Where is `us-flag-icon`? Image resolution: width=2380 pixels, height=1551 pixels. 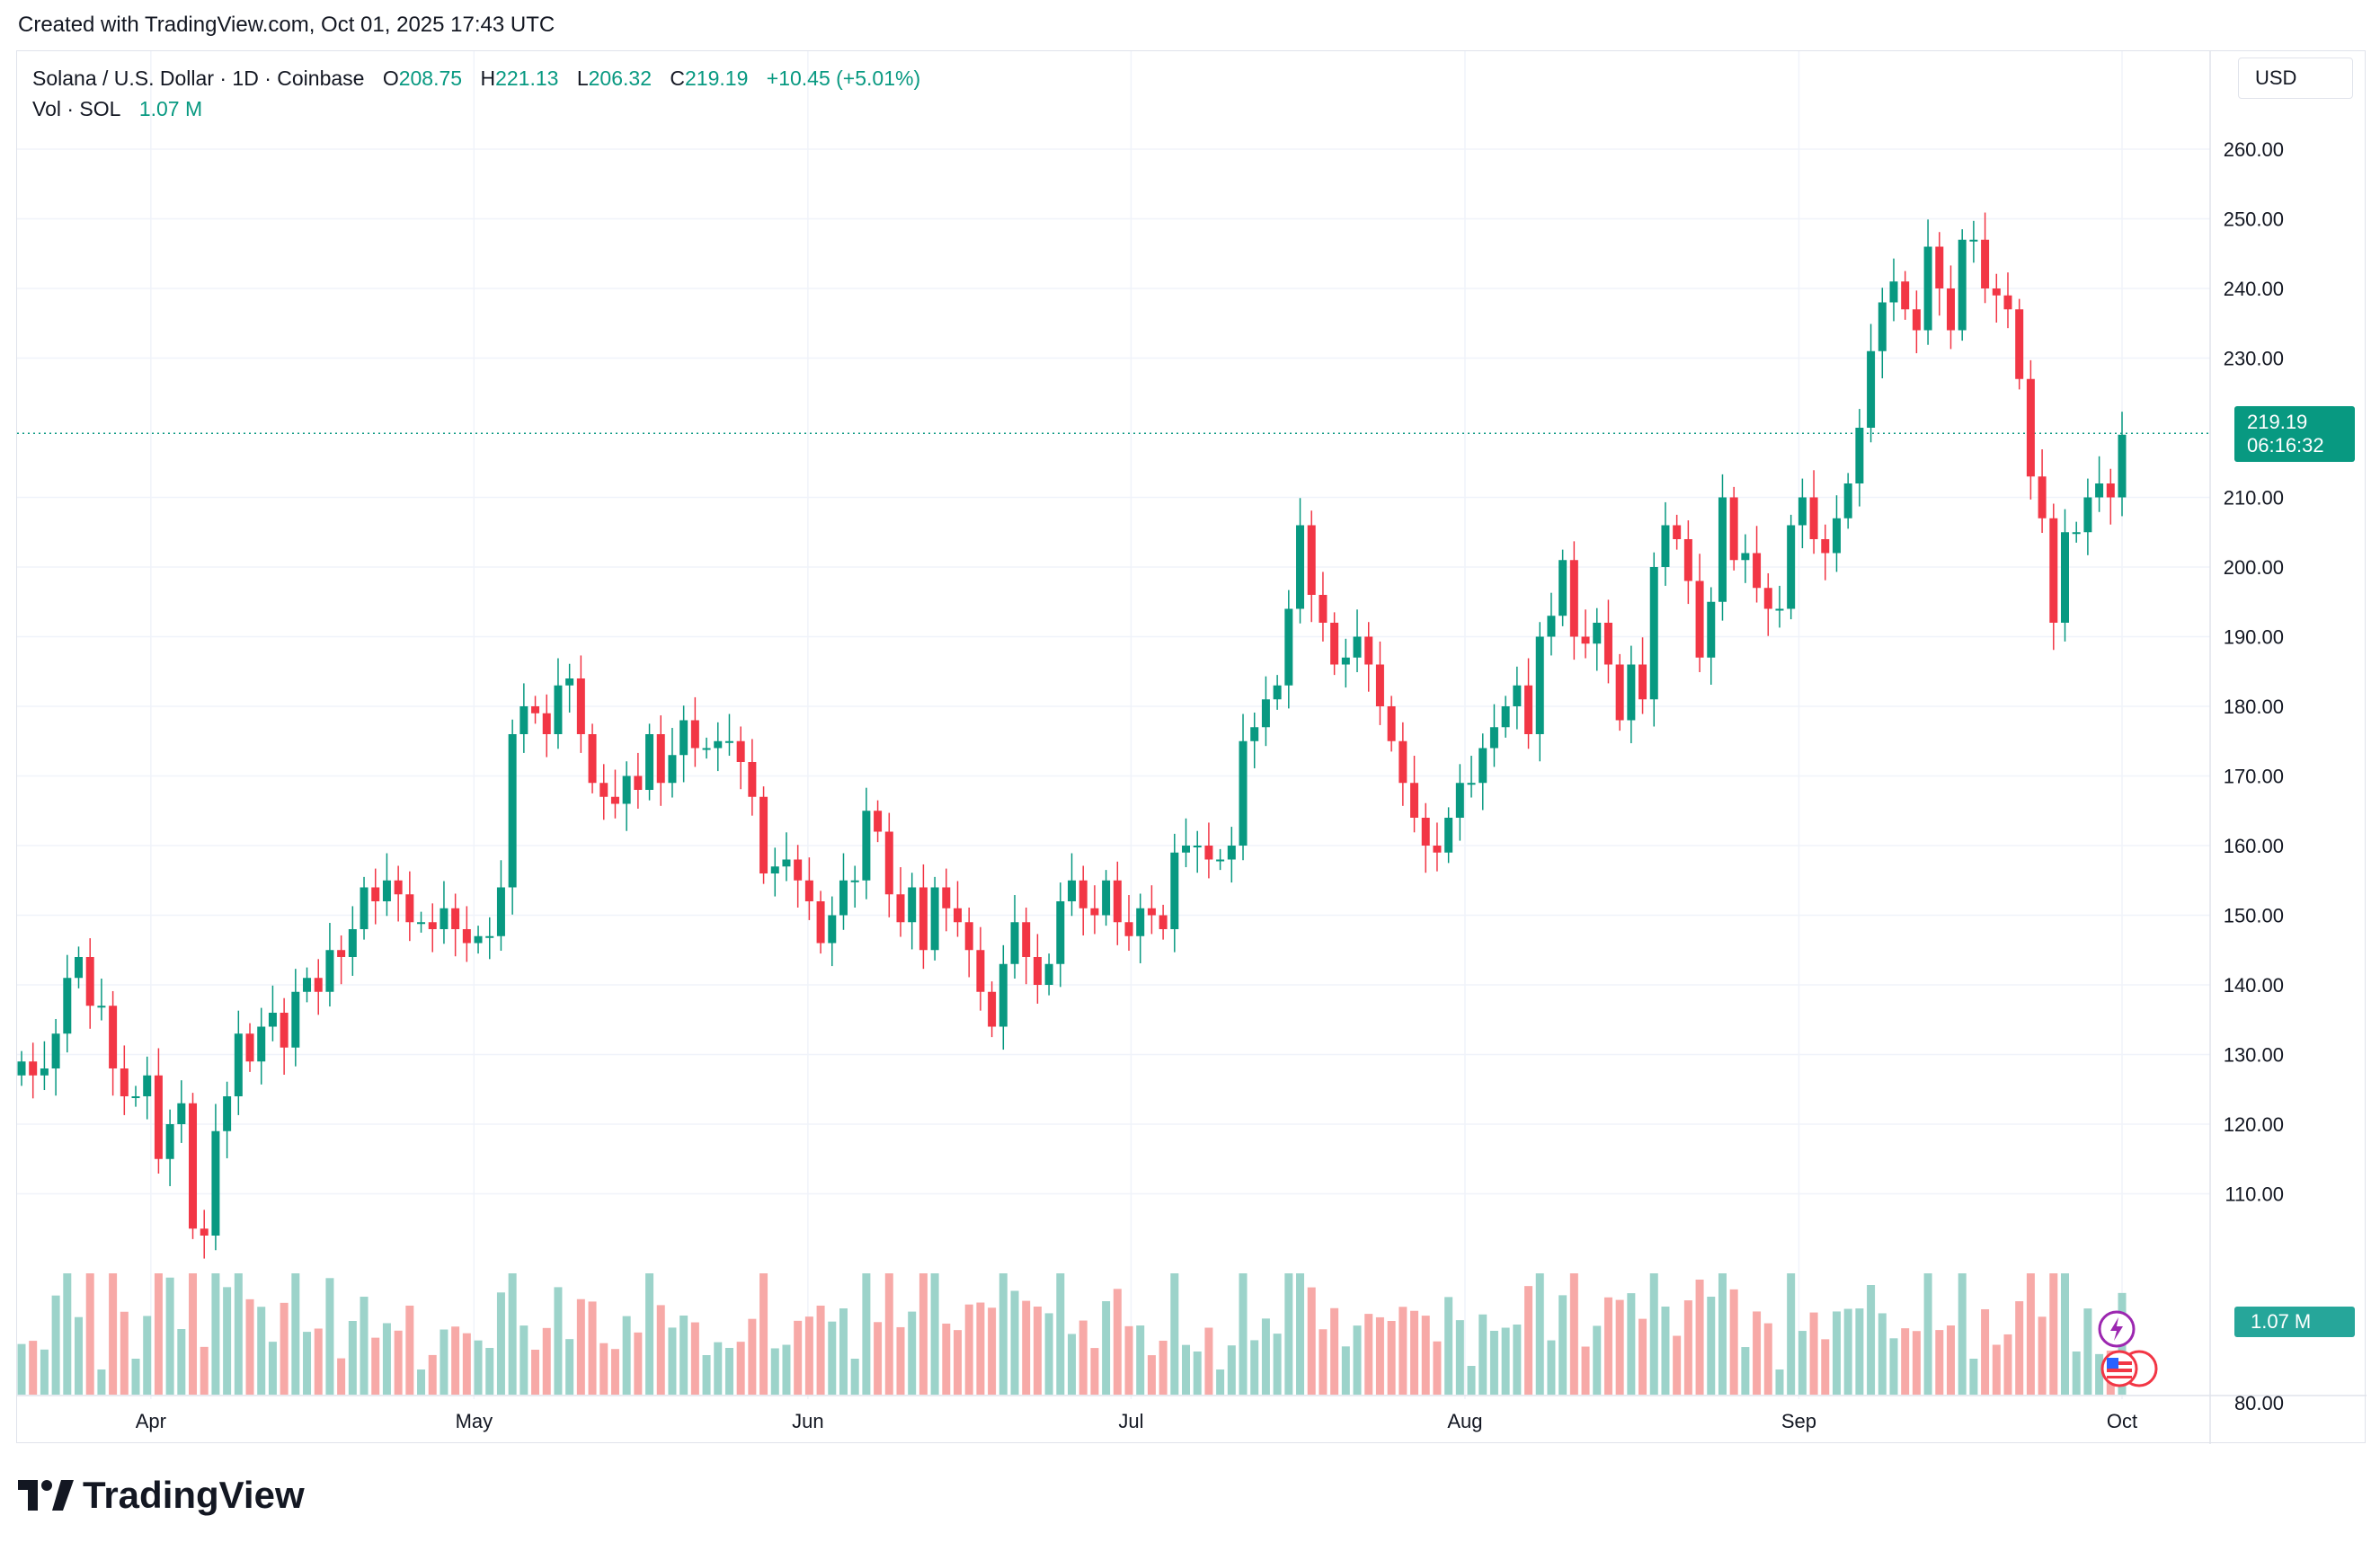
us-flag-icon is located at coordinates (2130, 1368).